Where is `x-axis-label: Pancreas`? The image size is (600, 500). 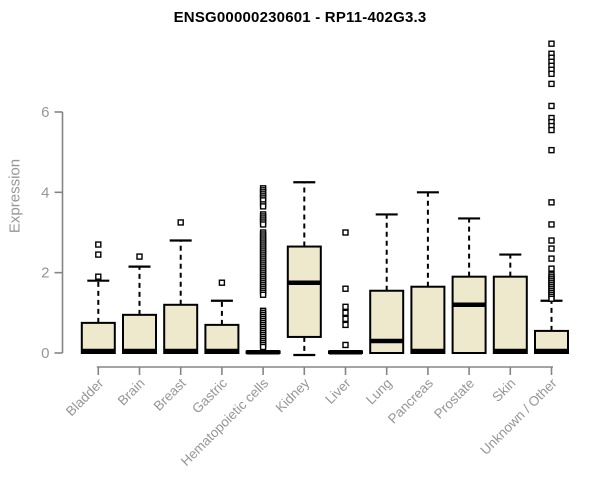 x-axis-label: Pancreas is located at coordinates (410, 400).